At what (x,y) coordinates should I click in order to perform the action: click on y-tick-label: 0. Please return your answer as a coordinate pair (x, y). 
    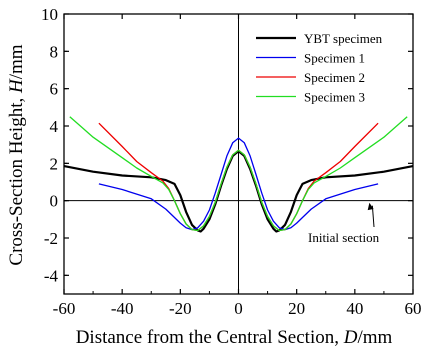
    Looking at the image, I should click on (54, 201).